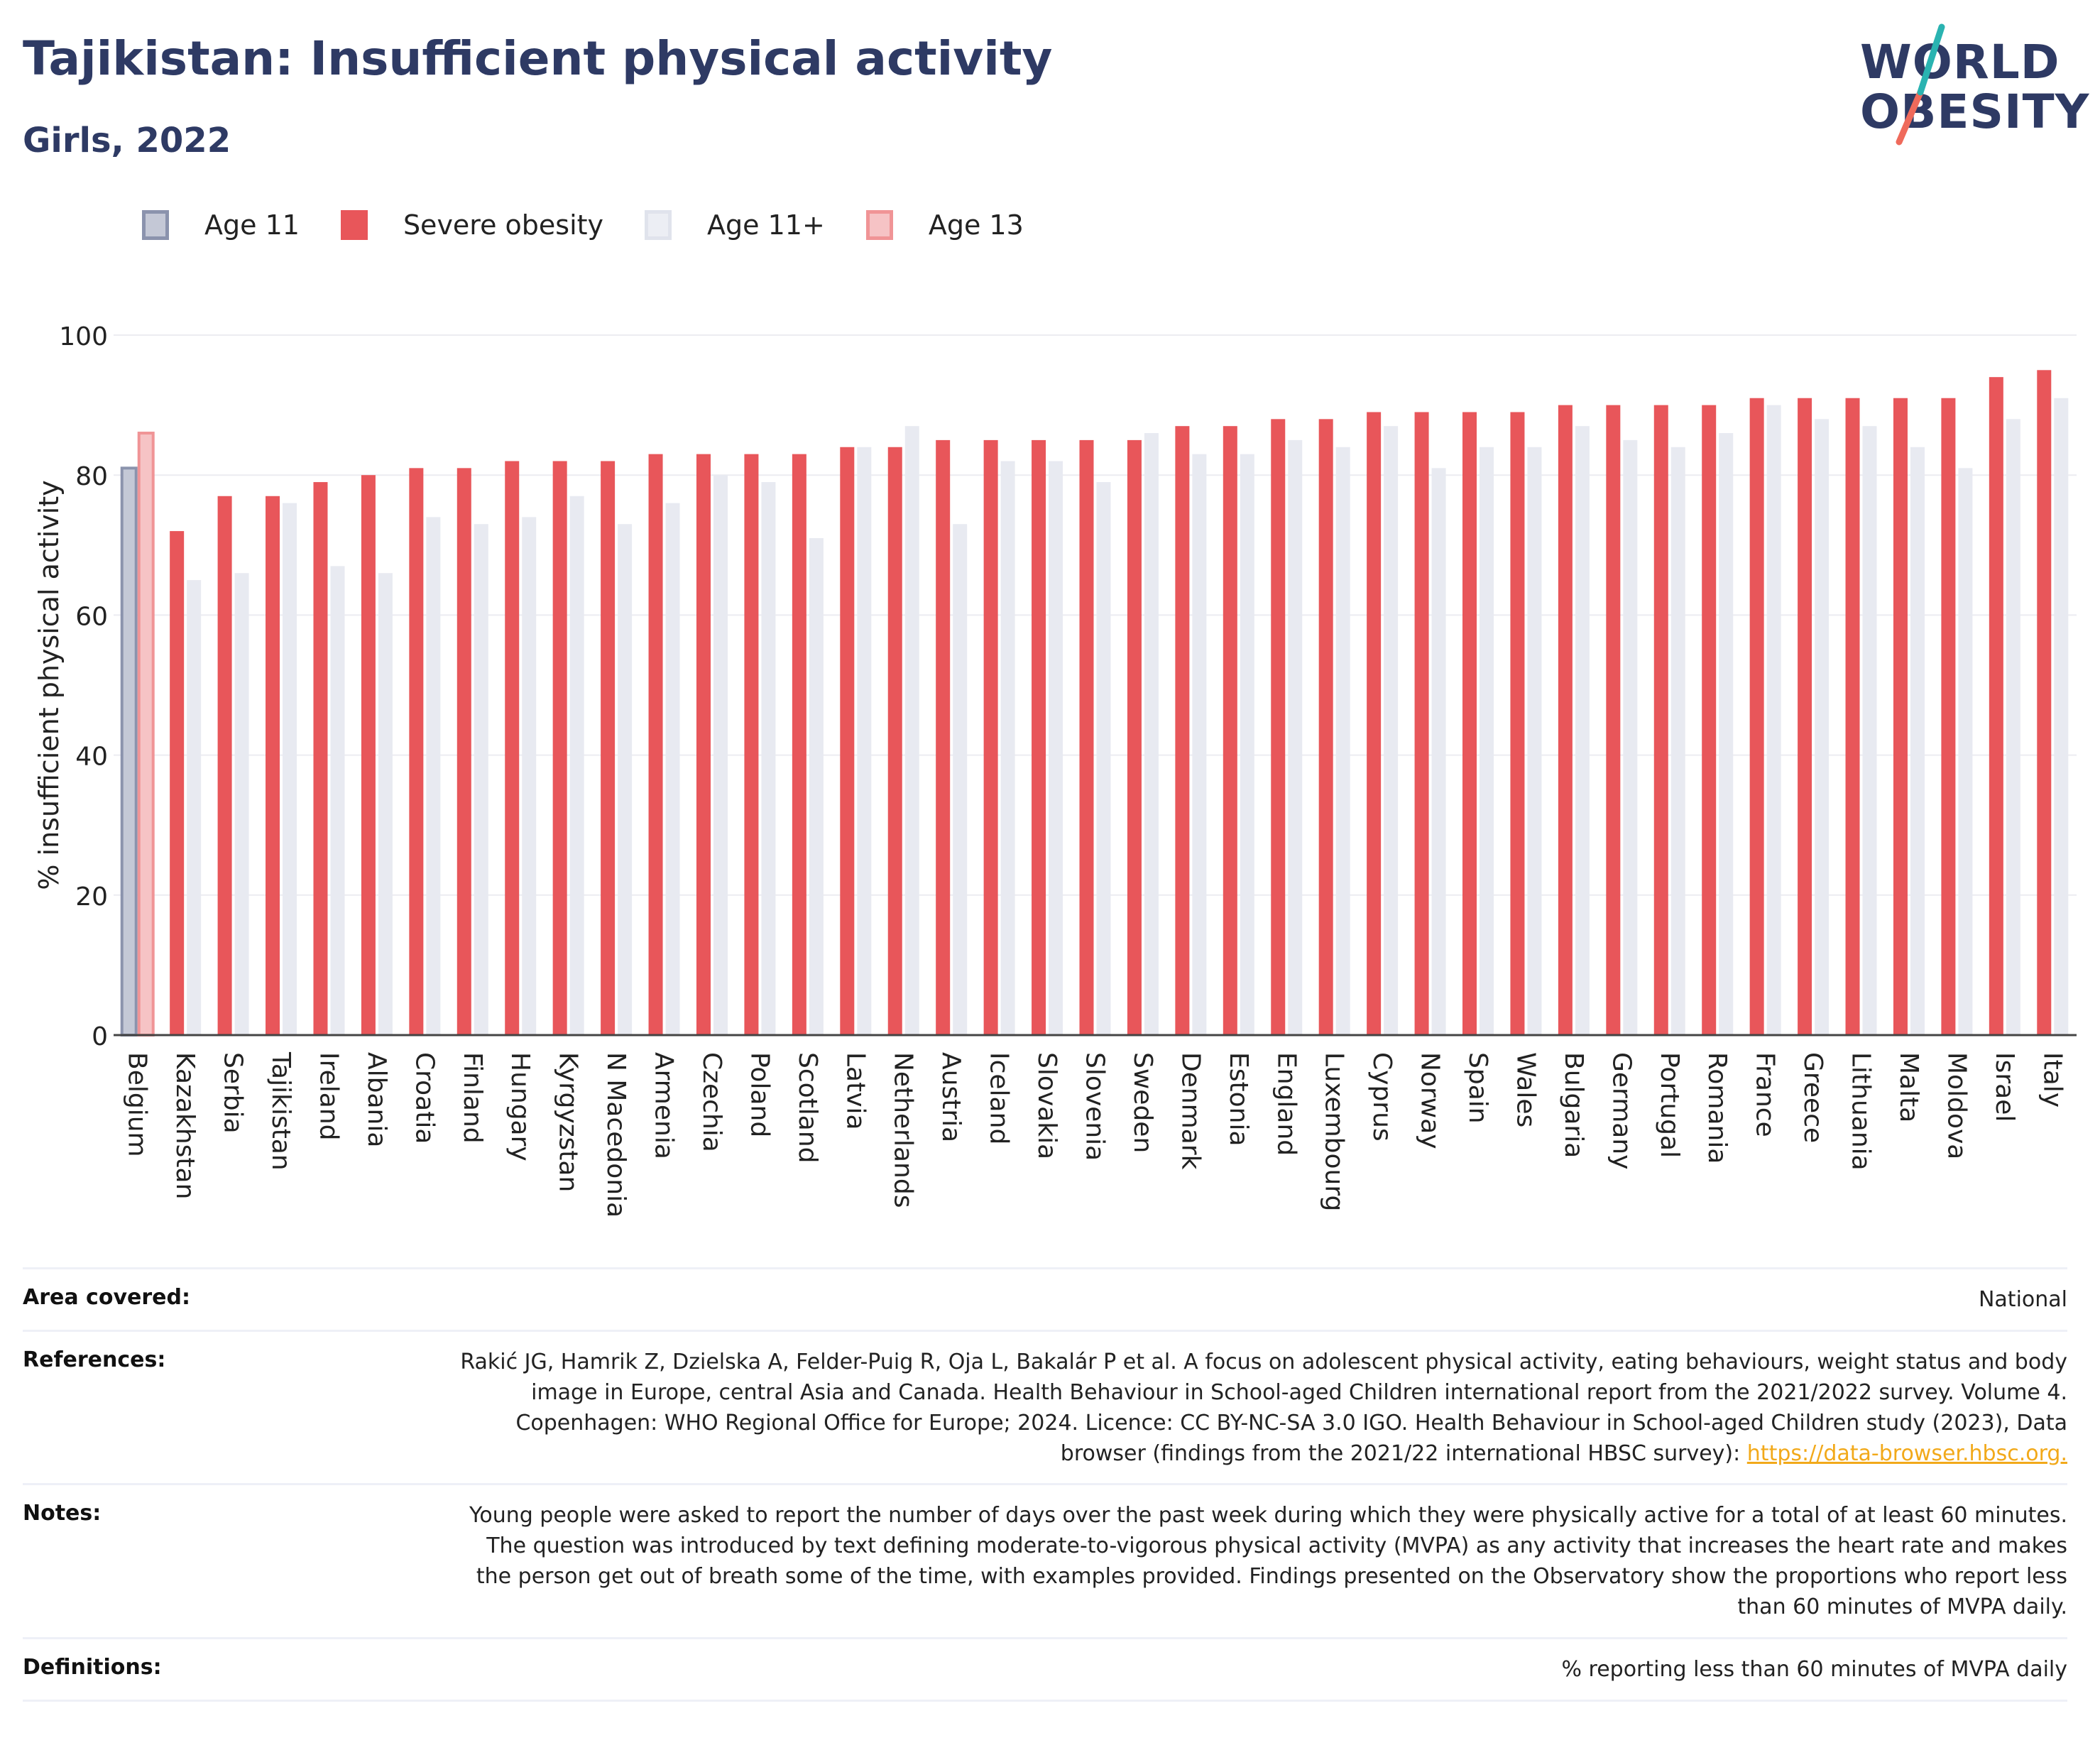 The width and height of the screenshot is (2100, 1750). I want to click on info-label: Area covered:, so click(106, 1297).